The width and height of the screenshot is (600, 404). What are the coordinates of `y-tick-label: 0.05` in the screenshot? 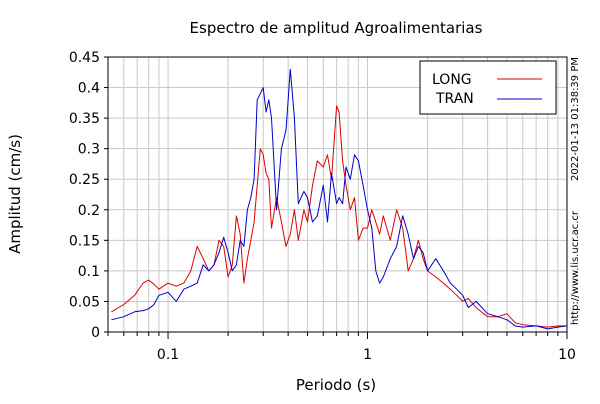 It's located at (84, 302).